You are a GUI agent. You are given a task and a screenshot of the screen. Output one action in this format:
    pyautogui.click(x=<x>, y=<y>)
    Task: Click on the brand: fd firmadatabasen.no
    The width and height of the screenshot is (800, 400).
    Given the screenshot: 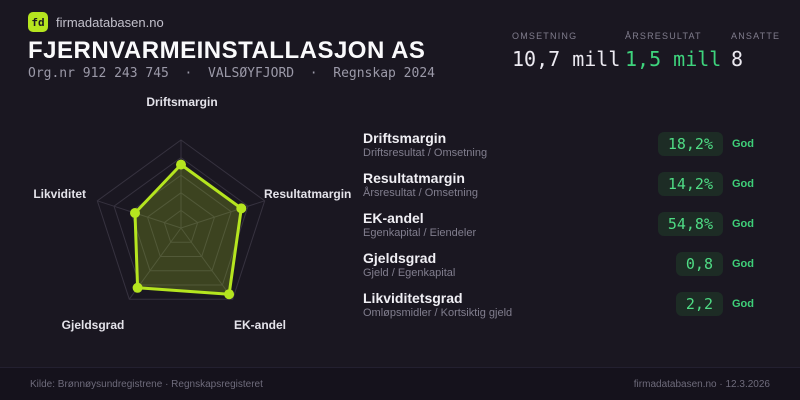 What is the action you would take?
    pyautogui.click(x=96, y=22)
    